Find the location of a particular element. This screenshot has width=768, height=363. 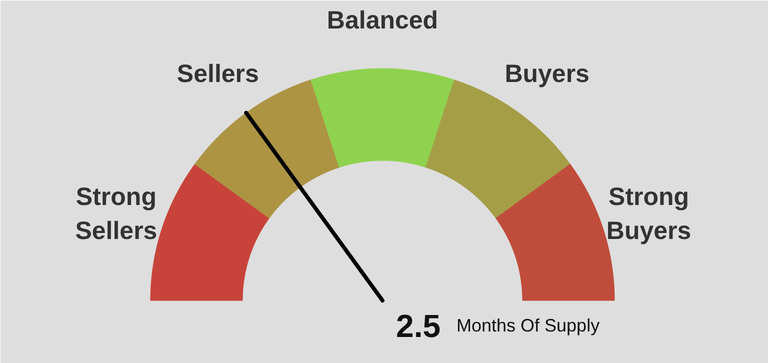

slice-label: Strong Sellers is located at coordinates (116, 214).